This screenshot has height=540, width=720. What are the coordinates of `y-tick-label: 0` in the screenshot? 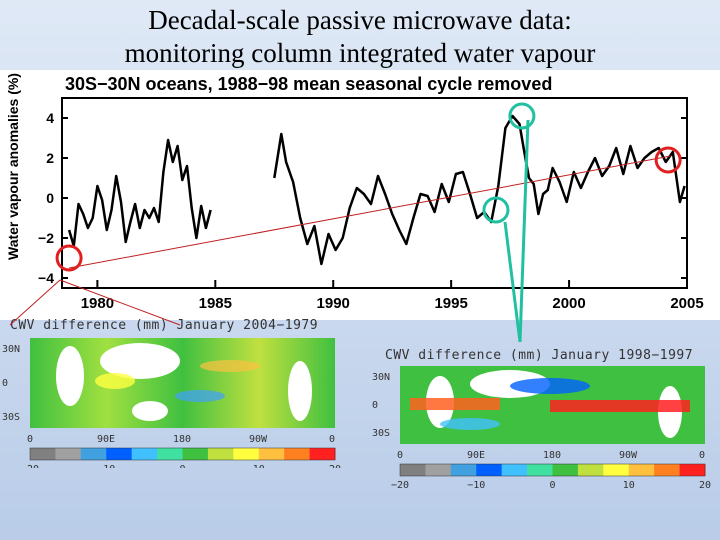 It's located at (50, 198).